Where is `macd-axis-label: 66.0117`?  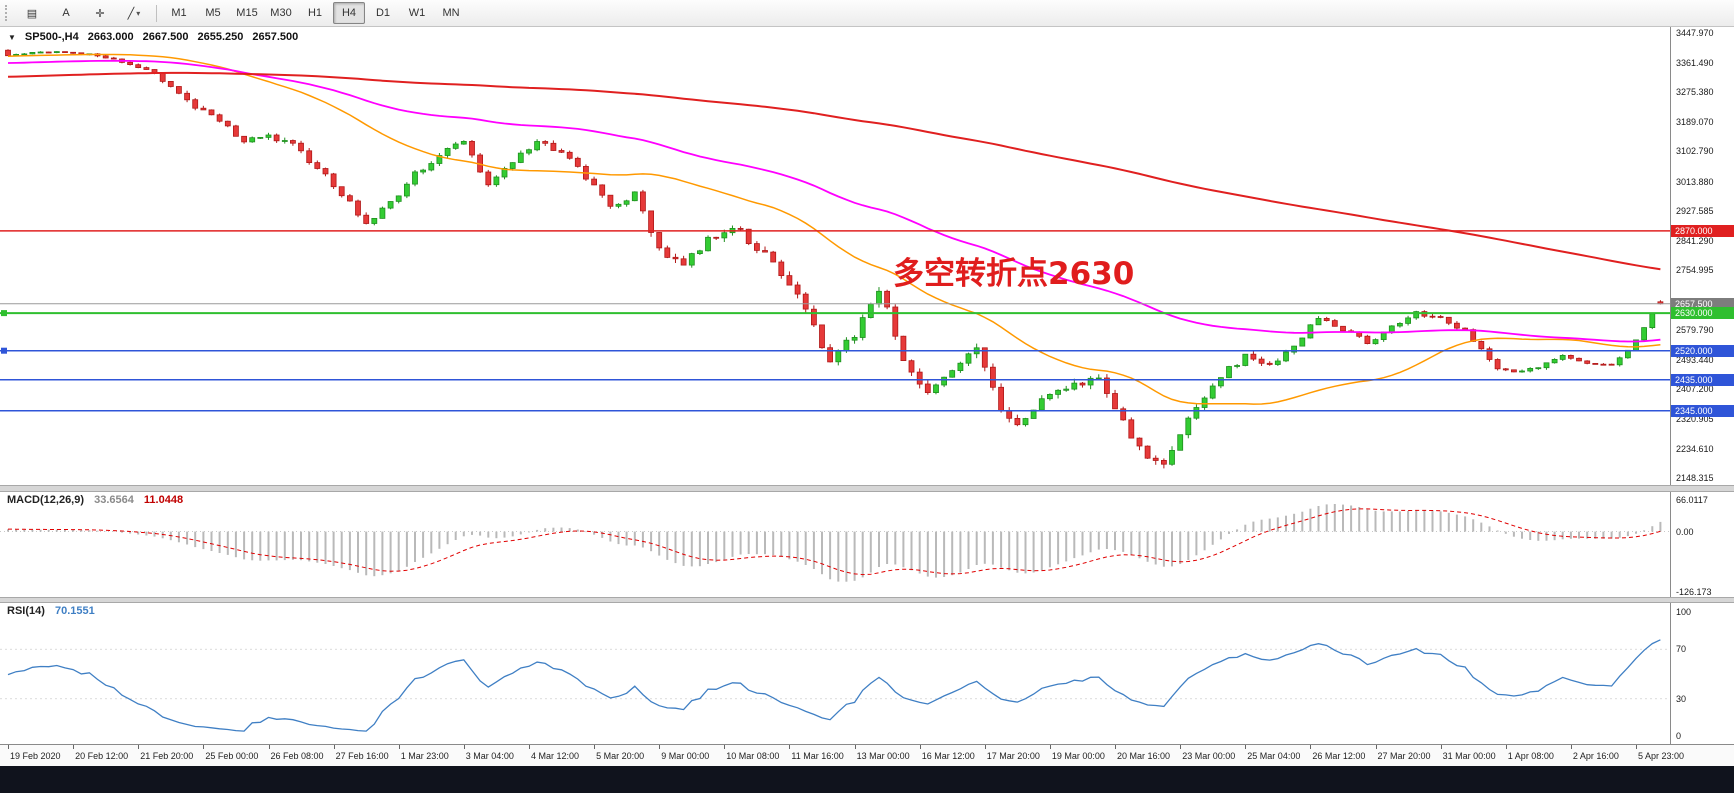 macd-axis-label: 66.0117 is located at coordinates (1692, 500).